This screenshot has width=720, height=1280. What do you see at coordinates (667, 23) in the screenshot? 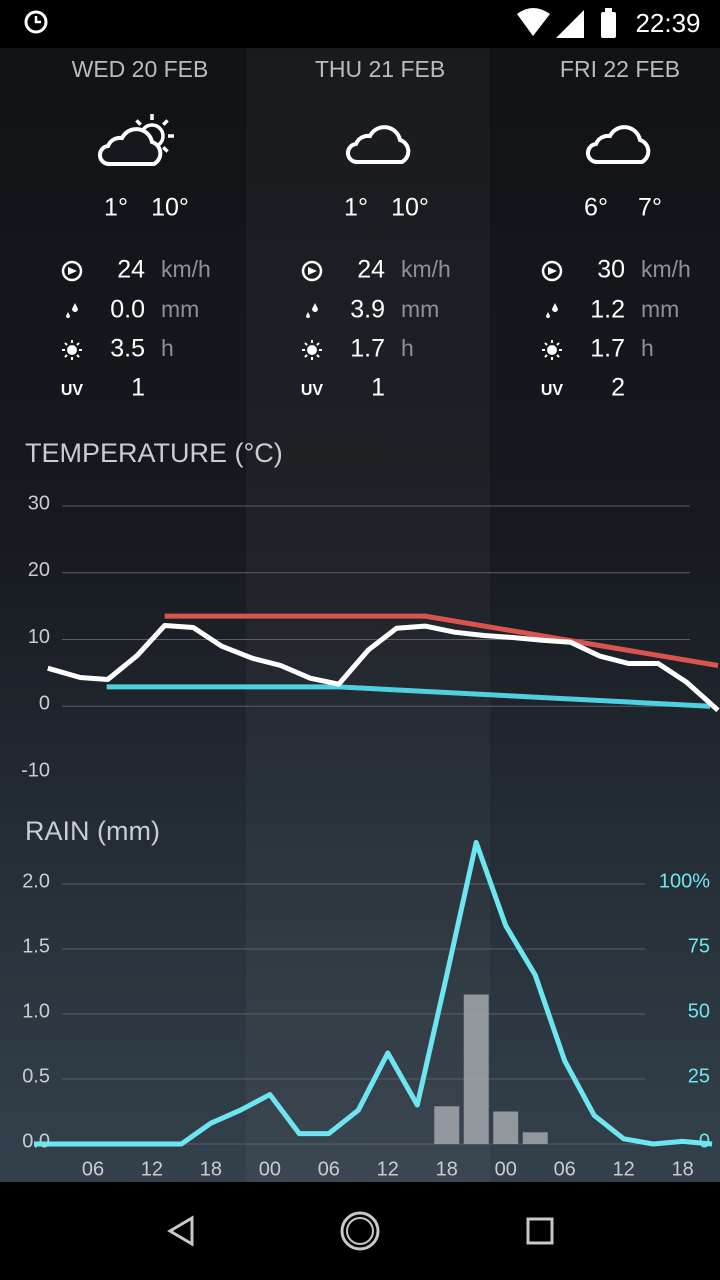
I see `clock: 22:39` at bounding box center [667, 23].